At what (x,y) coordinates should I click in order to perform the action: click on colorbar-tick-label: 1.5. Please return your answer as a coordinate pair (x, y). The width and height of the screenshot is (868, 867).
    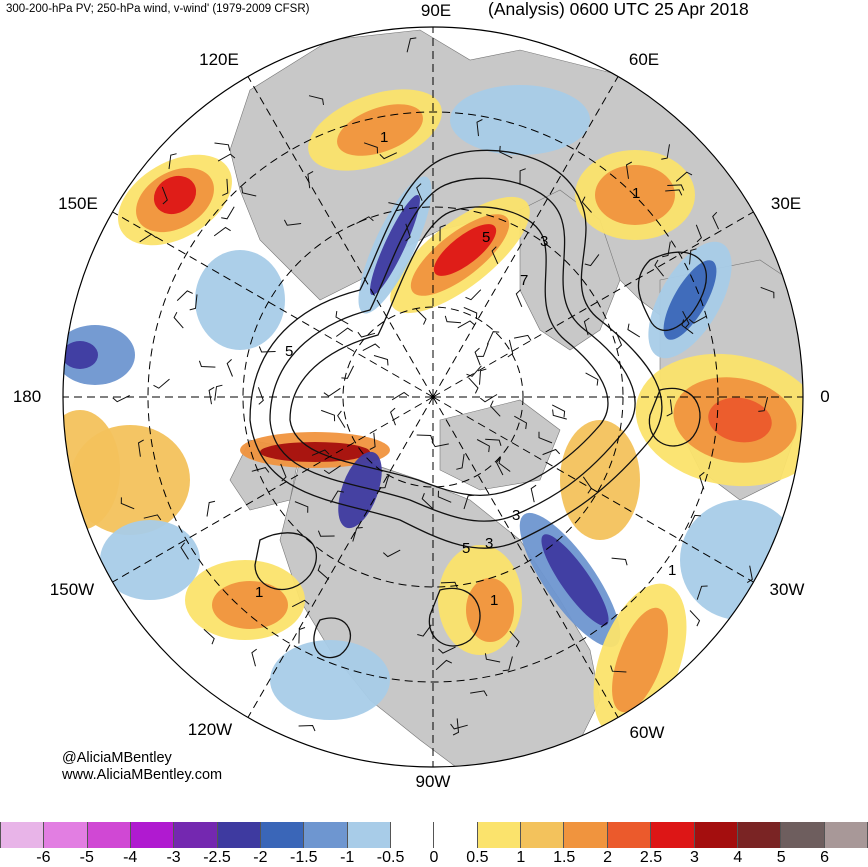
    Looking at the image, I should click on (564, 857).